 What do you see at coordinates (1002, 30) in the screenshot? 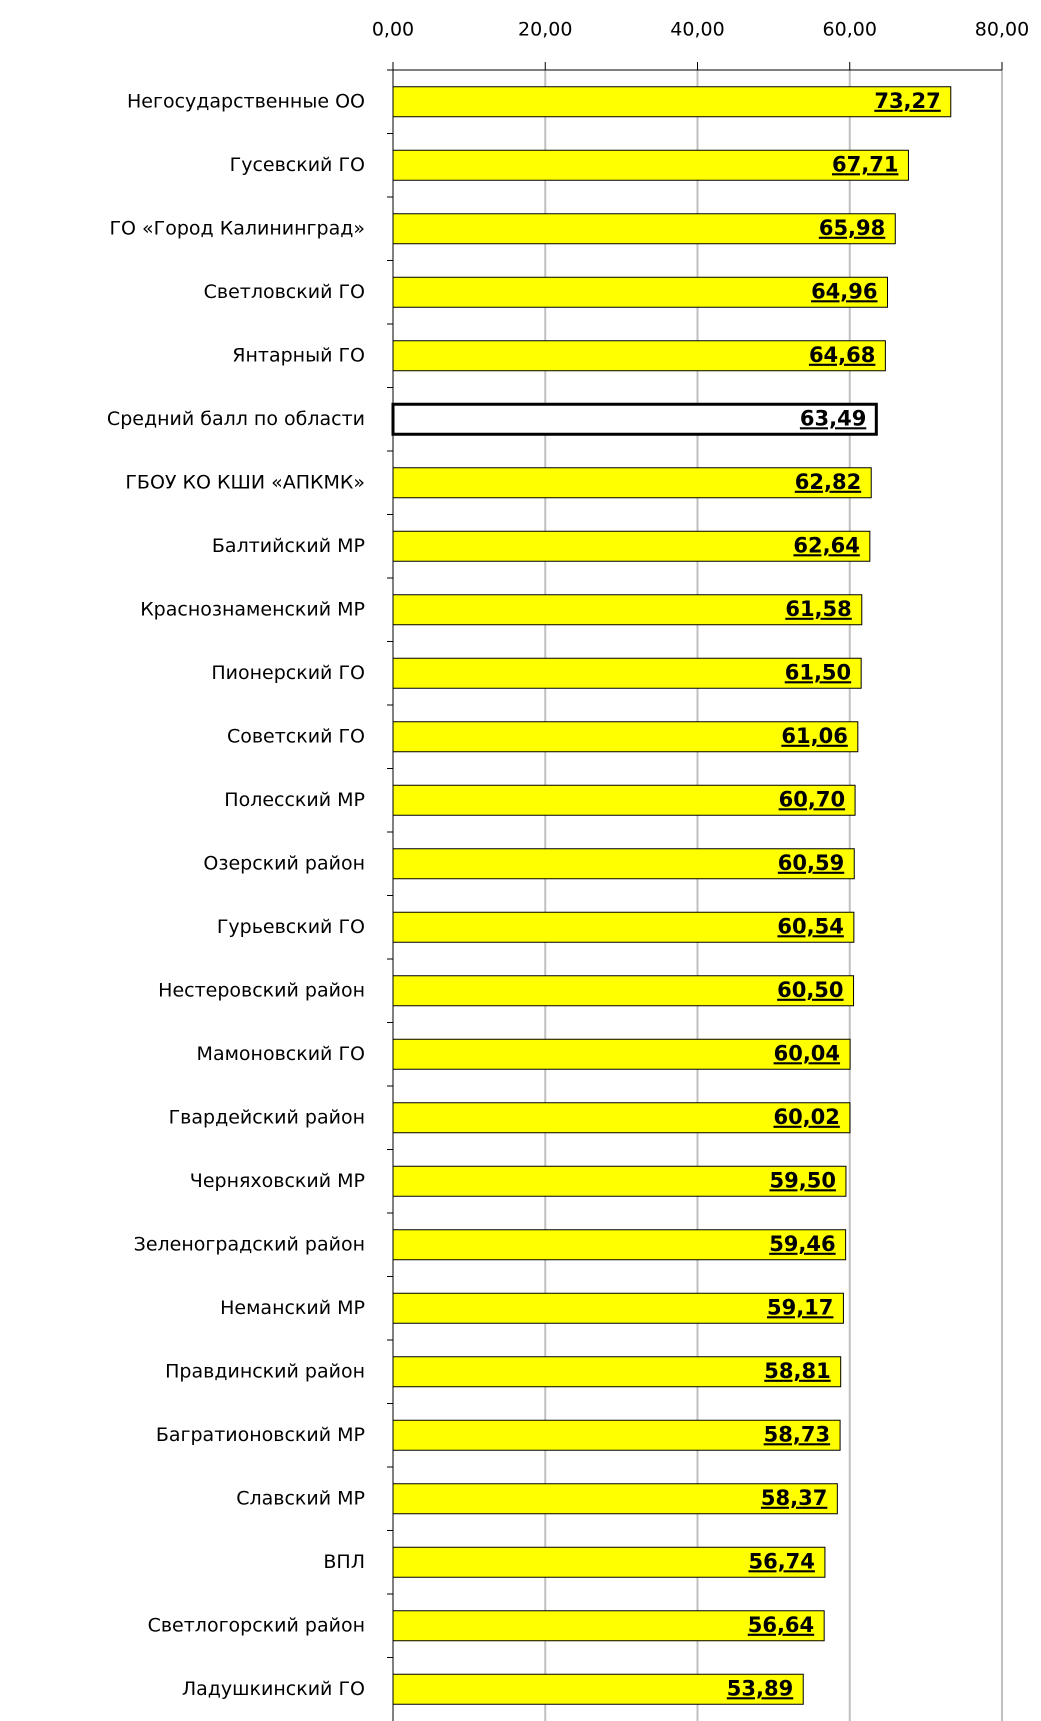
I see `x-tick-label: 80,00` at bounding box center [1002, 30].